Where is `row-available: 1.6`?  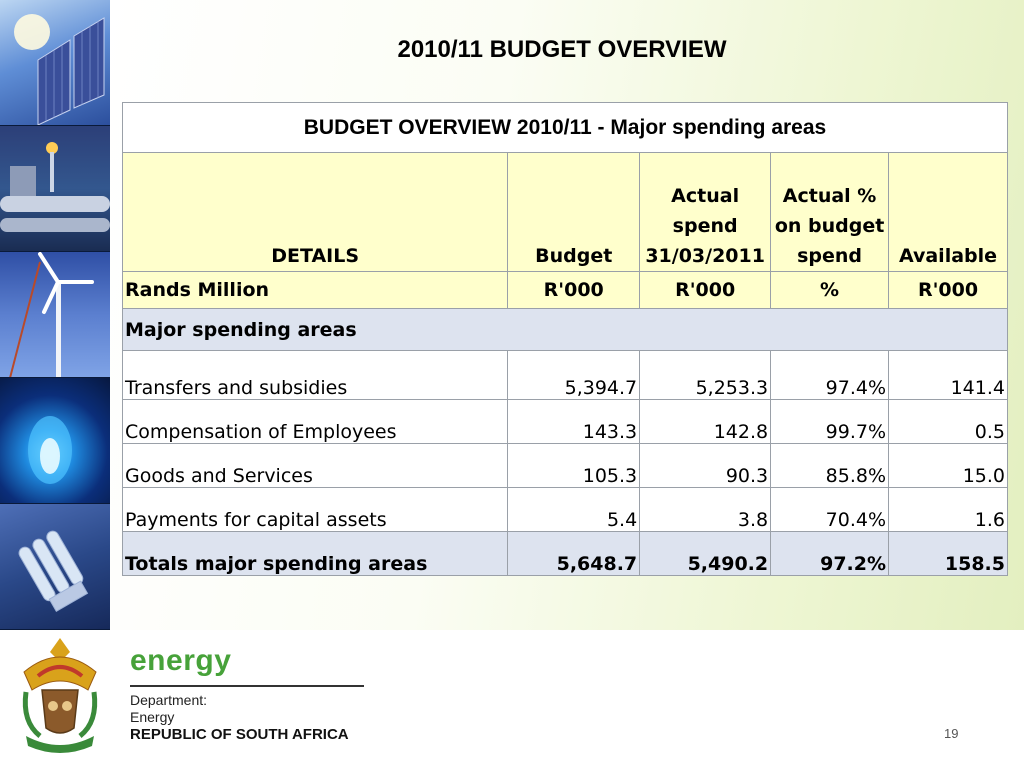
row-available: 1.6 is located at coordinates (948, 509).